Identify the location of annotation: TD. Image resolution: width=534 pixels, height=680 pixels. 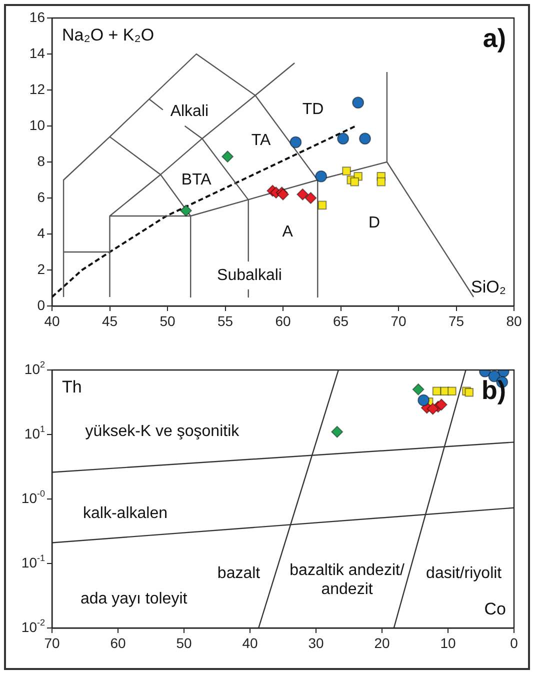
(313, 109).